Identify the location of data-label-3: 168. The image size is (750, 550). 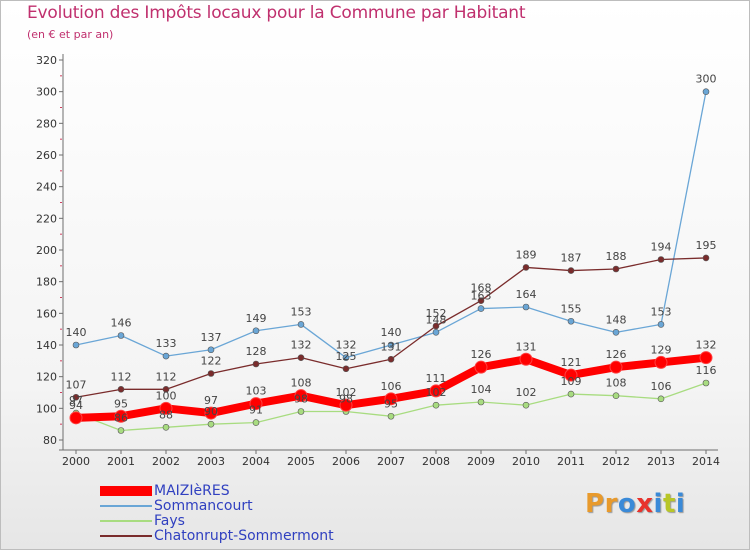
(481, 288).